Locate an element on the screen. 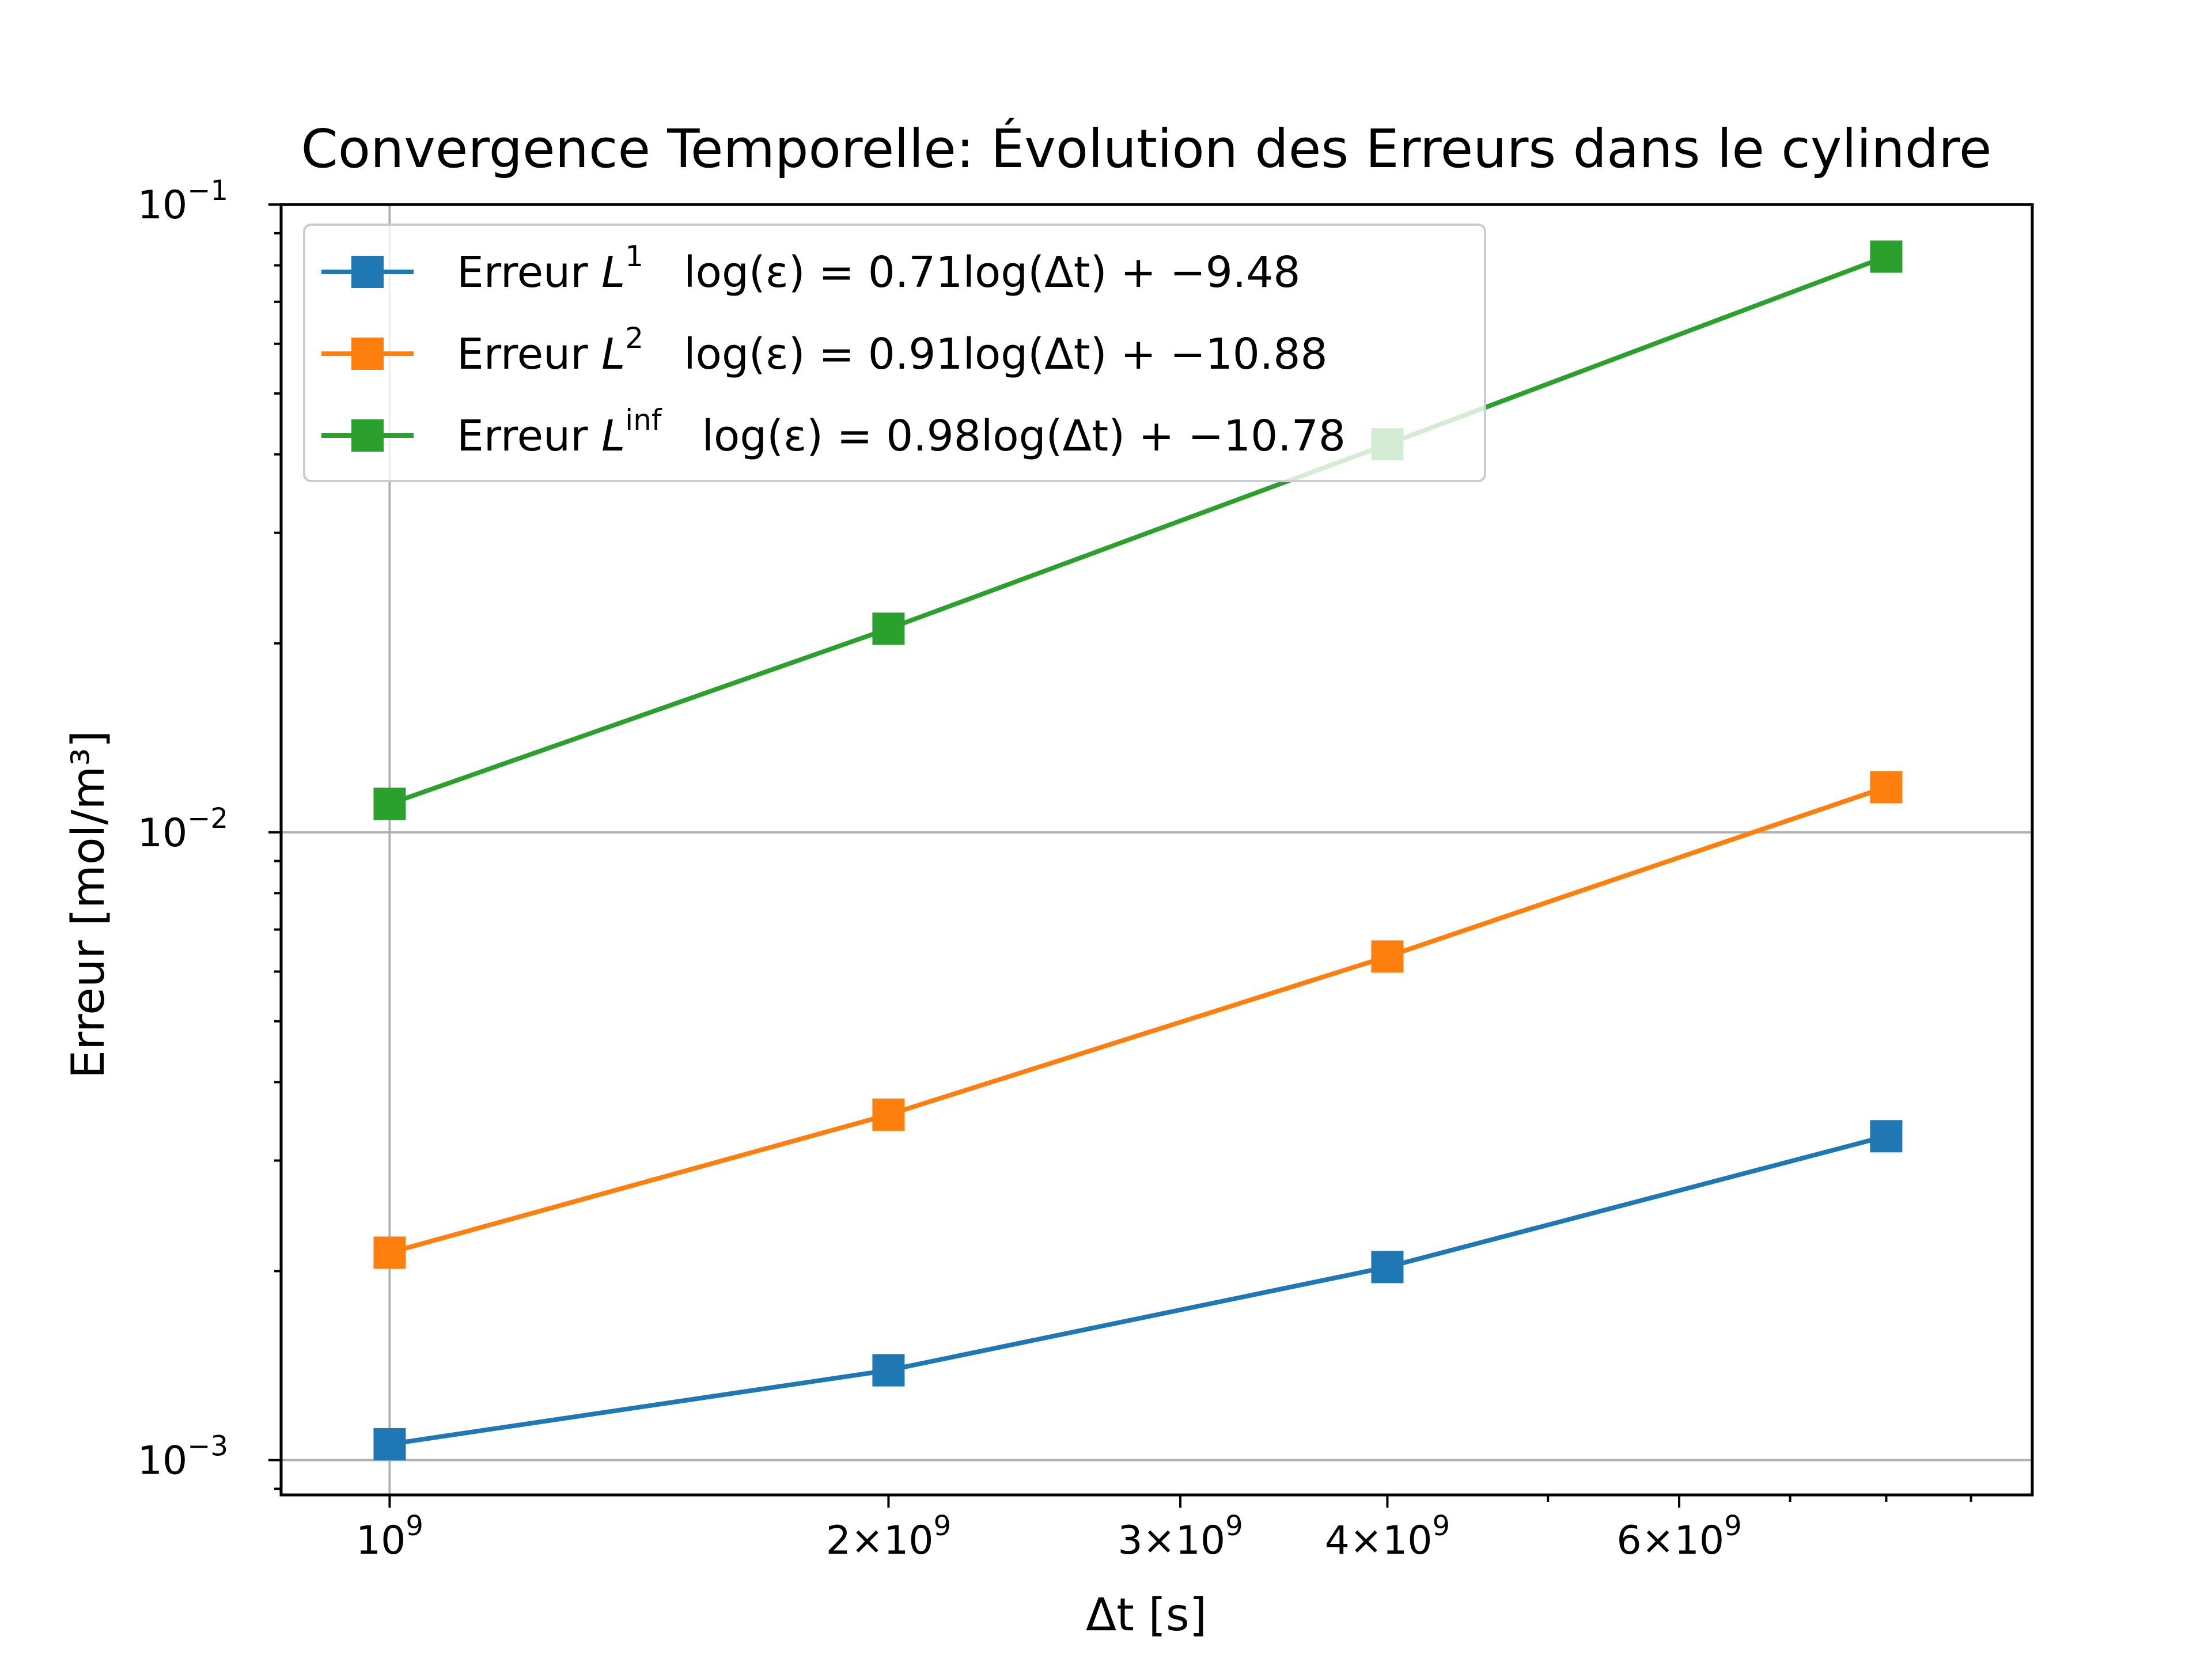 The width and height of the screenshot is (2212, 1662). x-tick-base: 10 is located at coordinates (381, 1540).